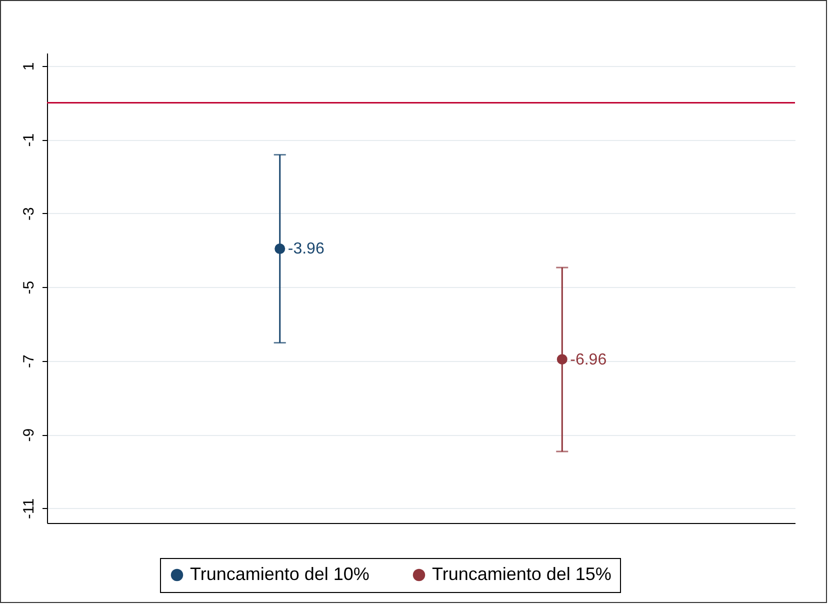  I want to click on y-tick-label: -9, so click(29, 435).